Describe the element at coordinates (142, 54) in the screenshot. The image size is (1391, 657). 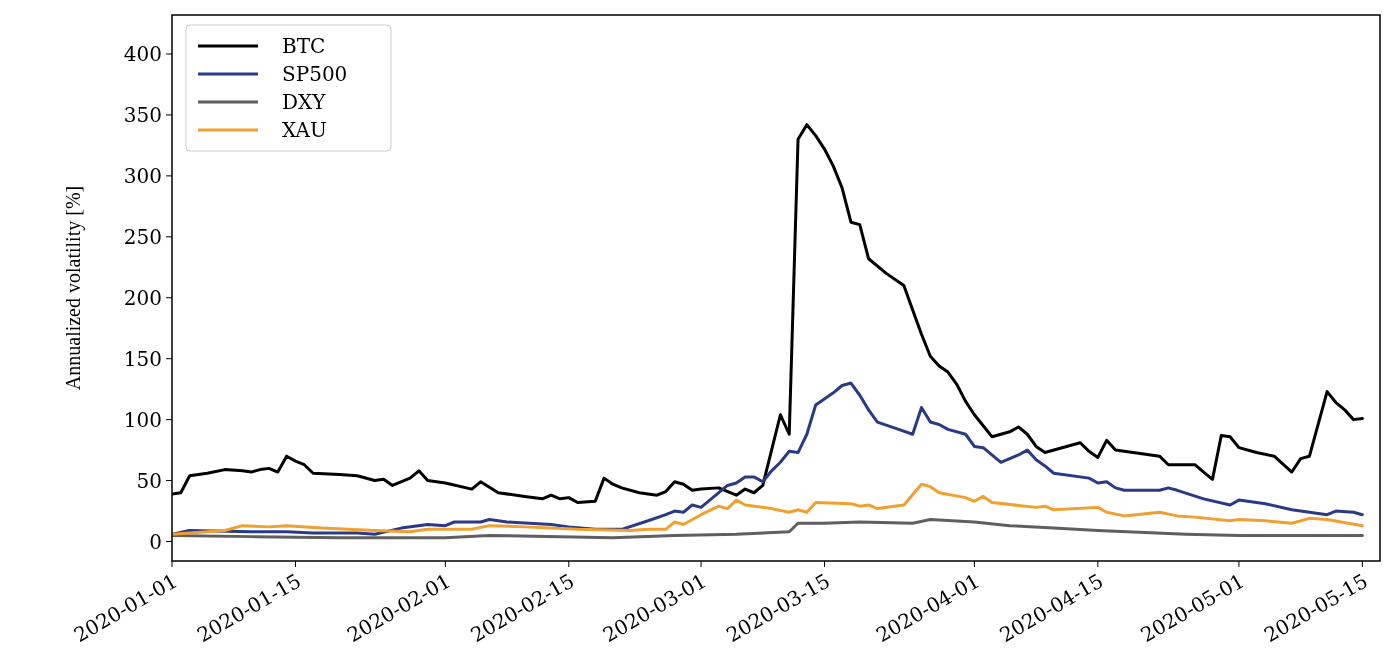
I see `y-tick-label: 400` at that location.